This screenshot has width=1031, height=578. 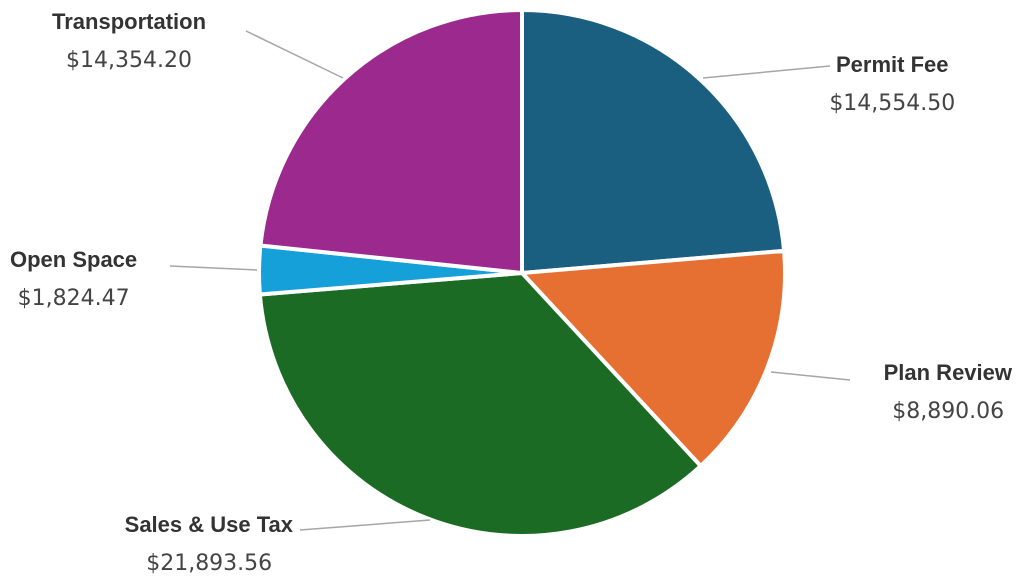 What do you see at coordinates (391, 141) in the screenshot?
I see `pie-slice-transportation` at bounding box center [391, 141].